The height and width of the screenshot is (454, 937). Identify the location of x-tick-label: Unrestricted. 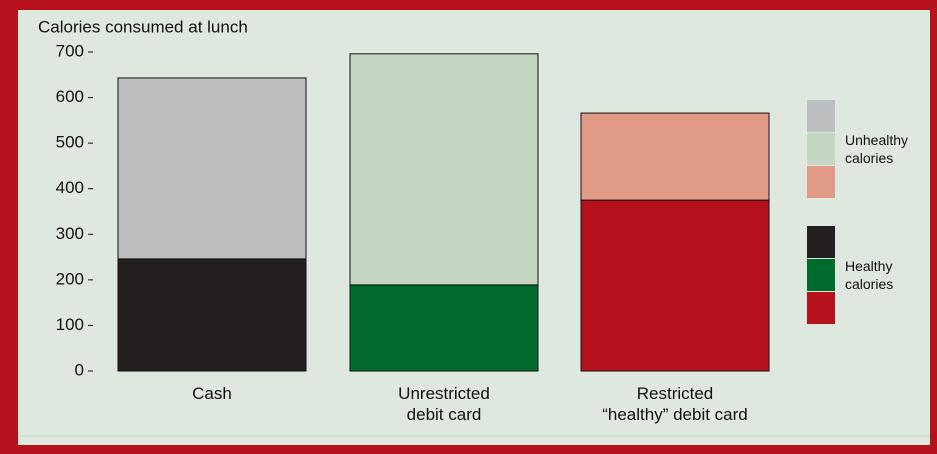
(444, 393).